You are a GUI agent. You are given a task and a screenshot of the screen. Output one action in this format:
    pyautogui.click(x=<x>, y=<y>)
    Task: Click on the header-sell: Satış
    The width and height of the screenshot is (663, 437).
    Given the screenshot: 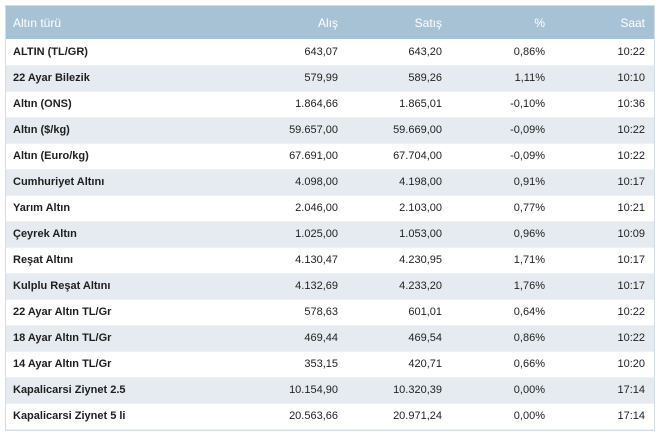 What is the action you would take?
    pyautogui.click(x=428, y=22)
    